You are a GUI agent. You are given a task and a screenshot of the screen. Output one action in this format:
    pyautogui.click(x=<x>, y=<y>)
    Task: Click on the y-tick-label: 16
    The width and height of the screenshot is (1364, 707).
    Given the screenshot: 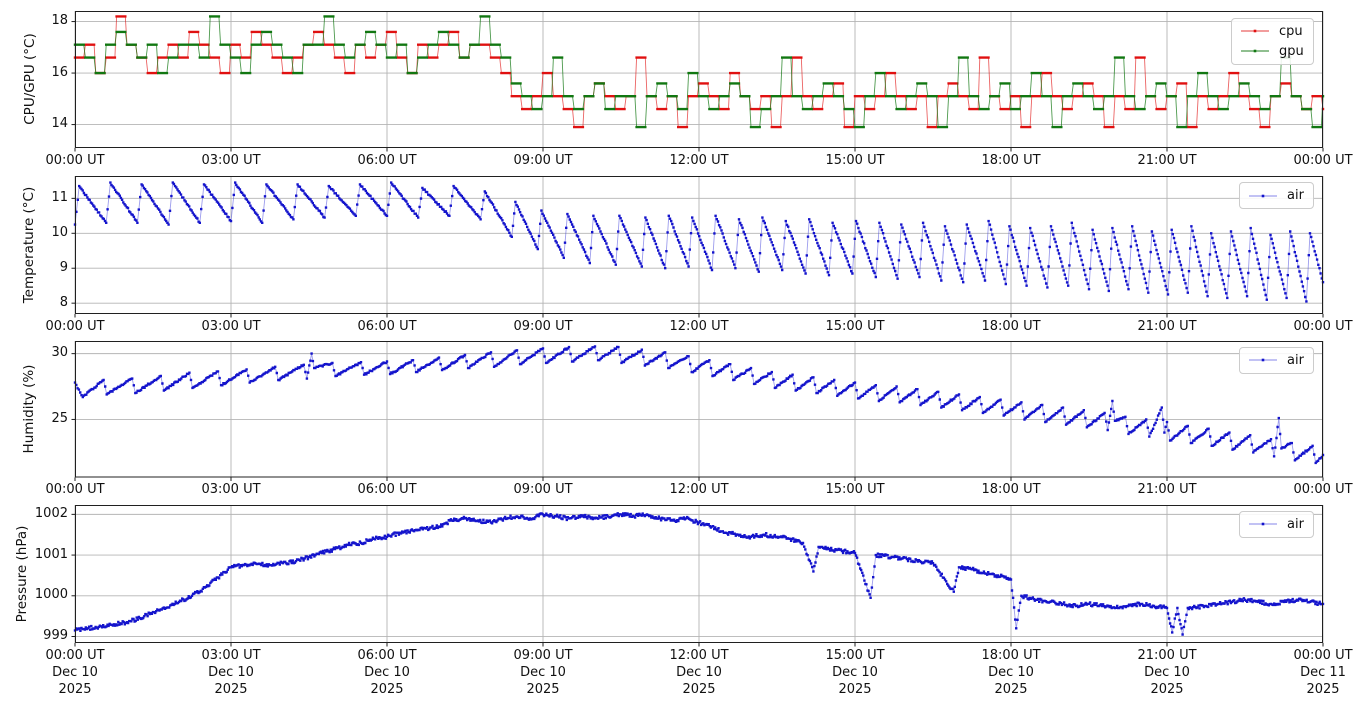 What is the action you would take?
    pyautogui.click(x=59, y=72)
    